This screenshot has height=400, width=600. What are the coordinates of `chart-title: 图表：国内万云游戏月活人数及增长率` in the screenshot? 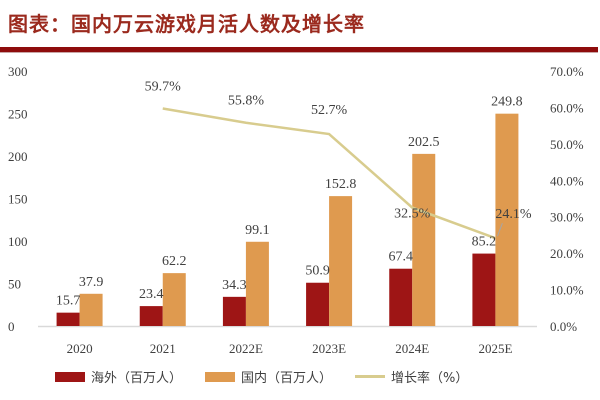 It's located at (186, 24).